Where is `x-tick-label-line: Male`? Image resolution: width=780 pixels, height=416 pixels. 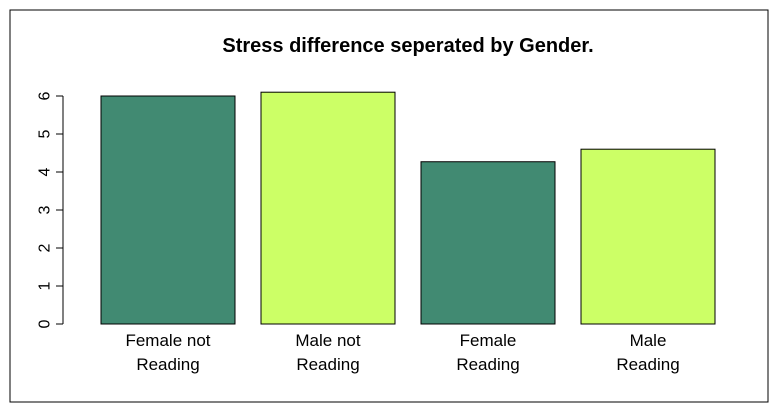
x-tick-label-line: Male is located at coordinates (648, 340).